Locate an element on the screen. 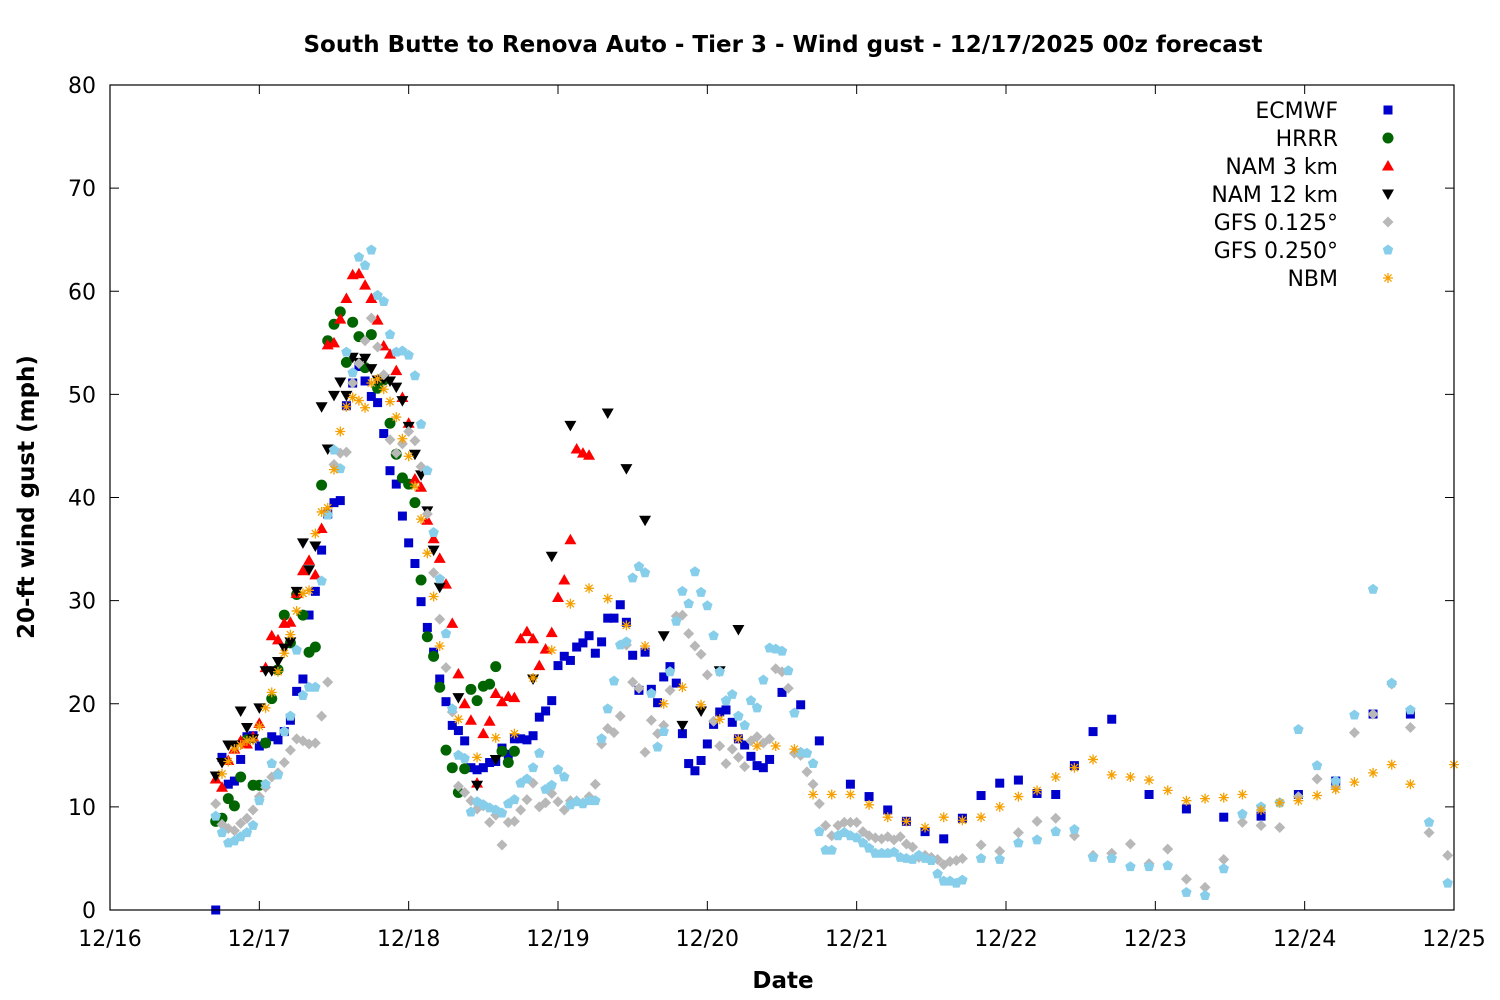 This screenshot has width=1500, height=1000. legend-item: NBM is located at coordinates (1340, 279).